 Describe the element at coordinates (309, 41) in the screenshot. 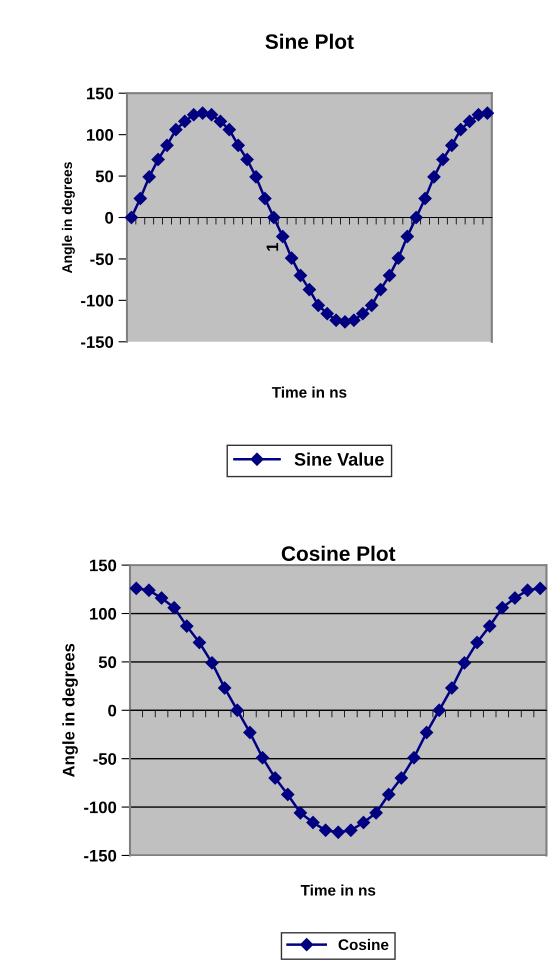

I see `chart-title: Sine Plot` at that location.